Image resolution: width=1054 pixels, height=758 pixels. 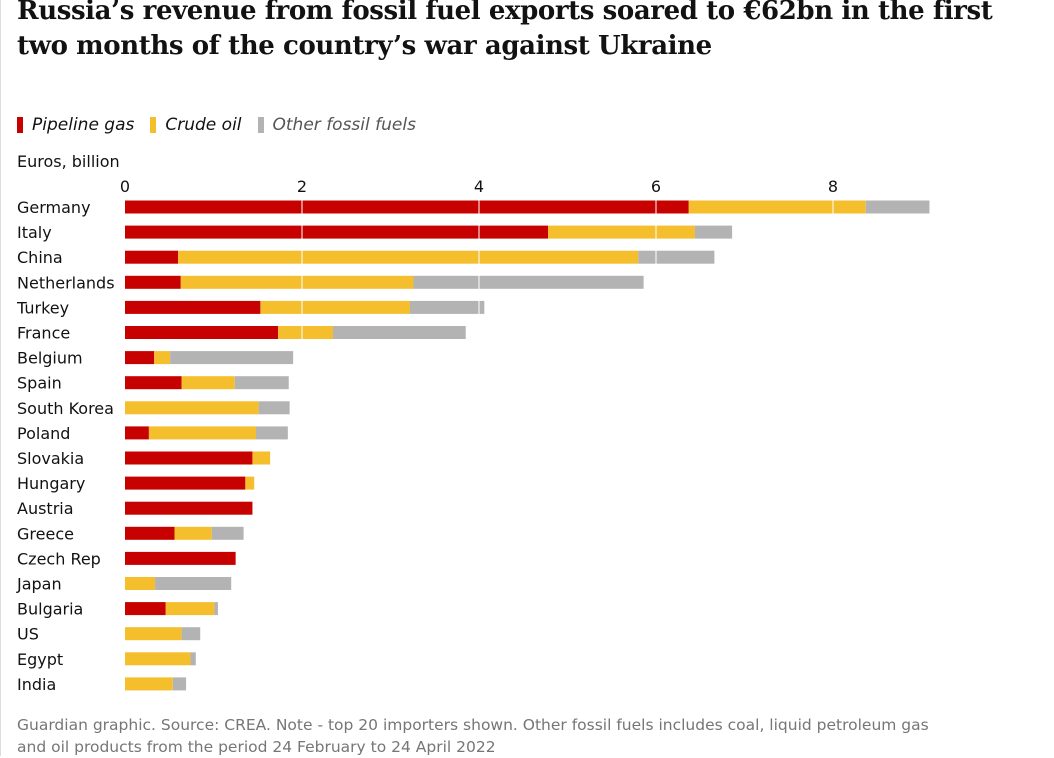 What do you see at coordinates (145, 609) in the screenshot?
I see `bar-bulgaria-pipeline-gas` at bounding box center [145, 609].